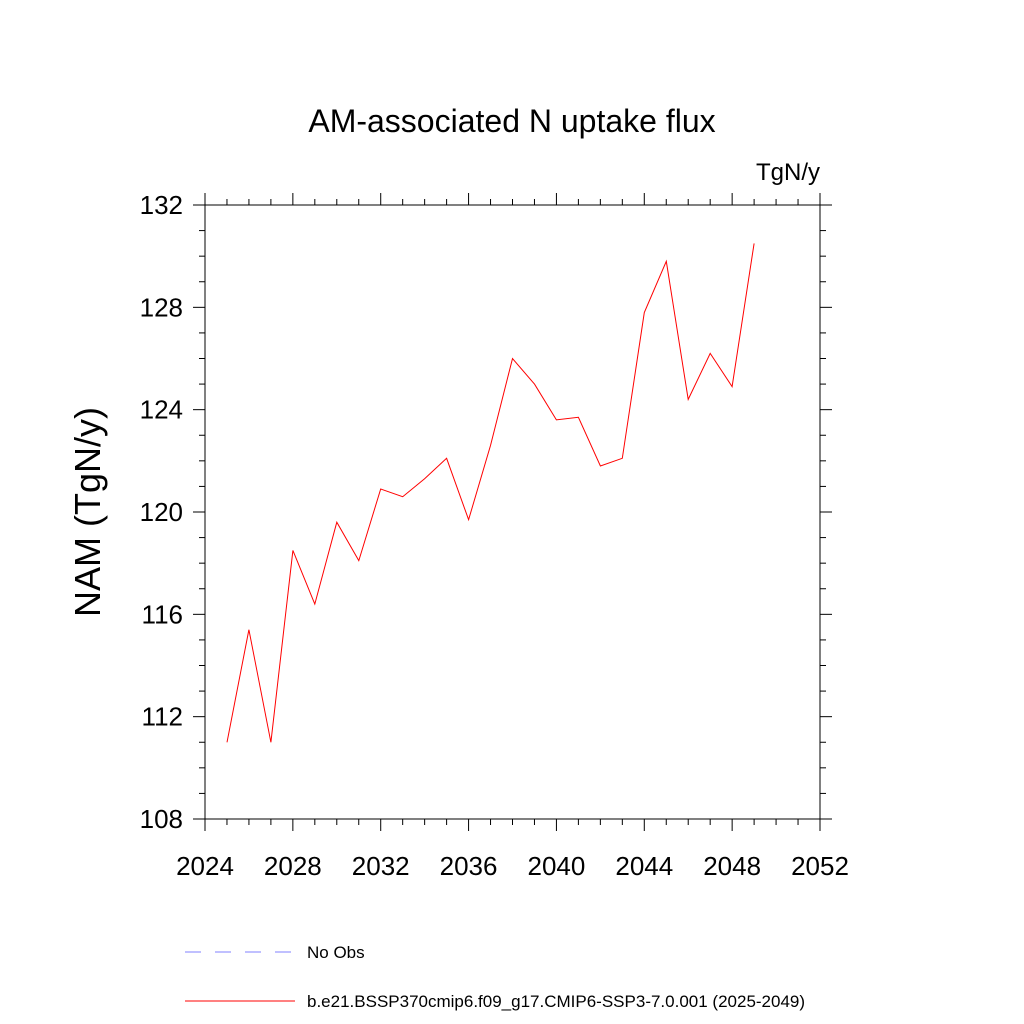  I want to click on x-tick-label: 2040, so click(557, 866).